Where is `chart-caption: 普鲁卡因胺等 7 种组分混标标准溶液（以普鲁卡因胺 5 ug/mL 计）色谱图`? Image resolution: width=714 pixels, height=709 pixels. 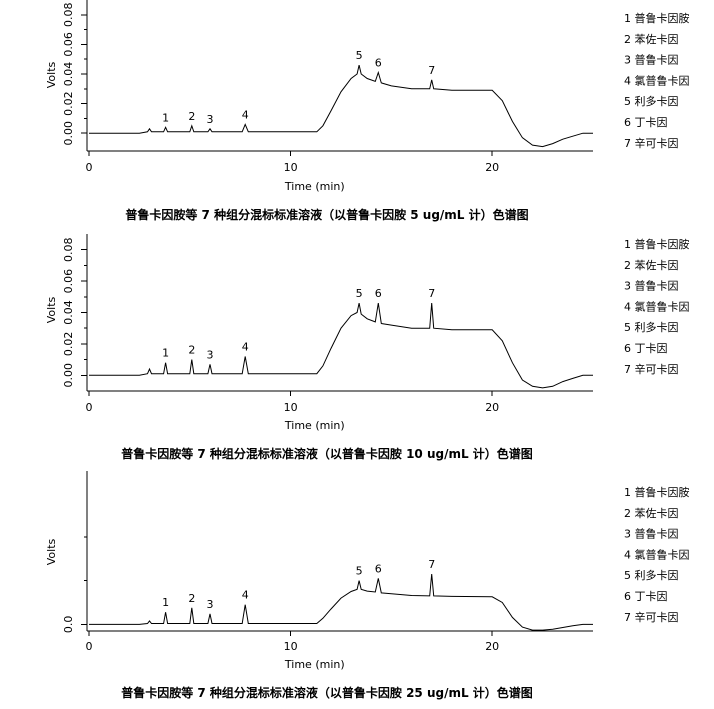 chart-caption: 普鲁卡因胺等 7 种组分混标标准溶液（以普鲁卡因胺 5 ug/mL 计）色谱图 is located at coordinates (326, 214).